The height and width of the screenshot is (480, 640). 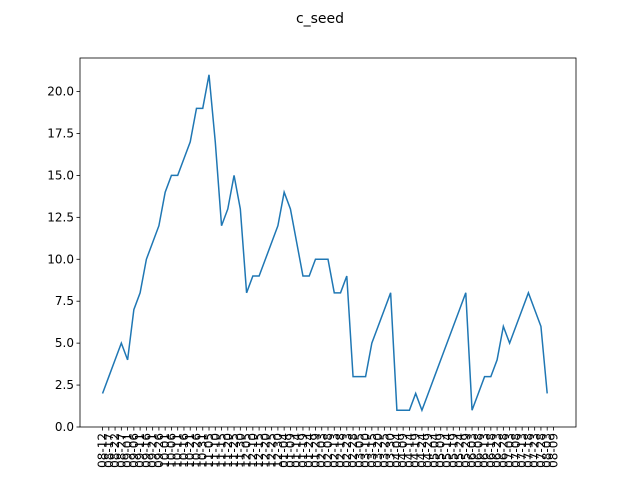 I want to click on x-tick-label: 03-30, so click(x=391, y=450).